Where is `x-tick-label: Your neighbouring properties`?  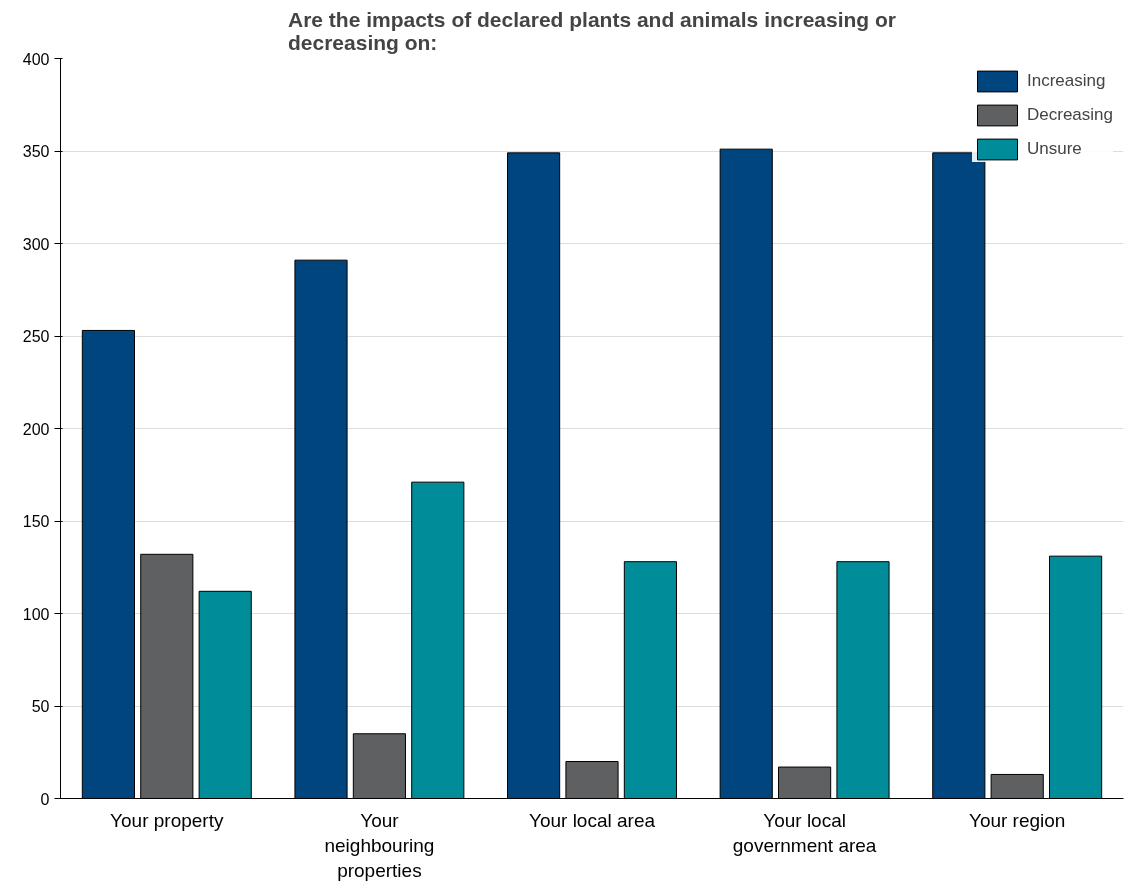
x-tick-label: Your neighbouring properties is located at coordinates (379, 845).